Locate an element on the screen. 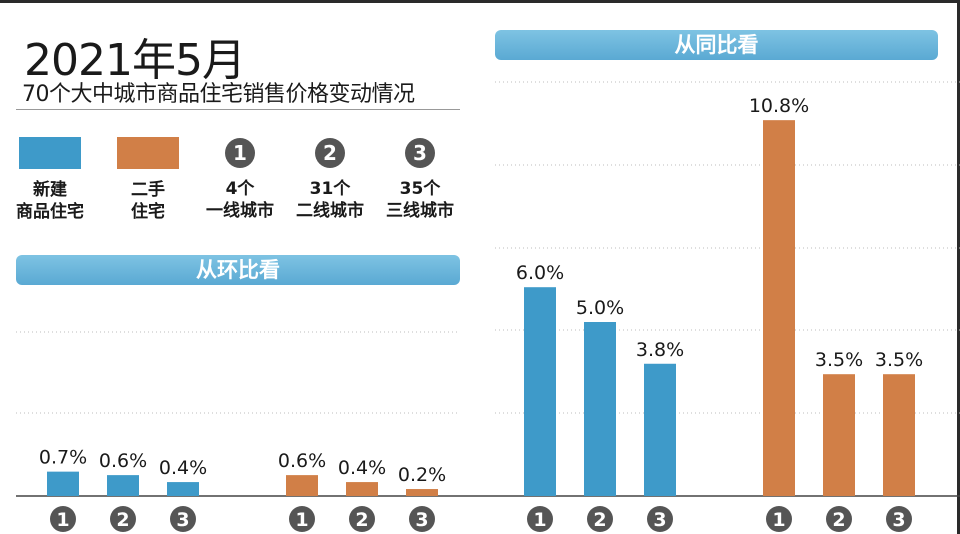 The image size is (960, 534). legend-label-line2: 一线城市 is located at coordinates (240, 211).